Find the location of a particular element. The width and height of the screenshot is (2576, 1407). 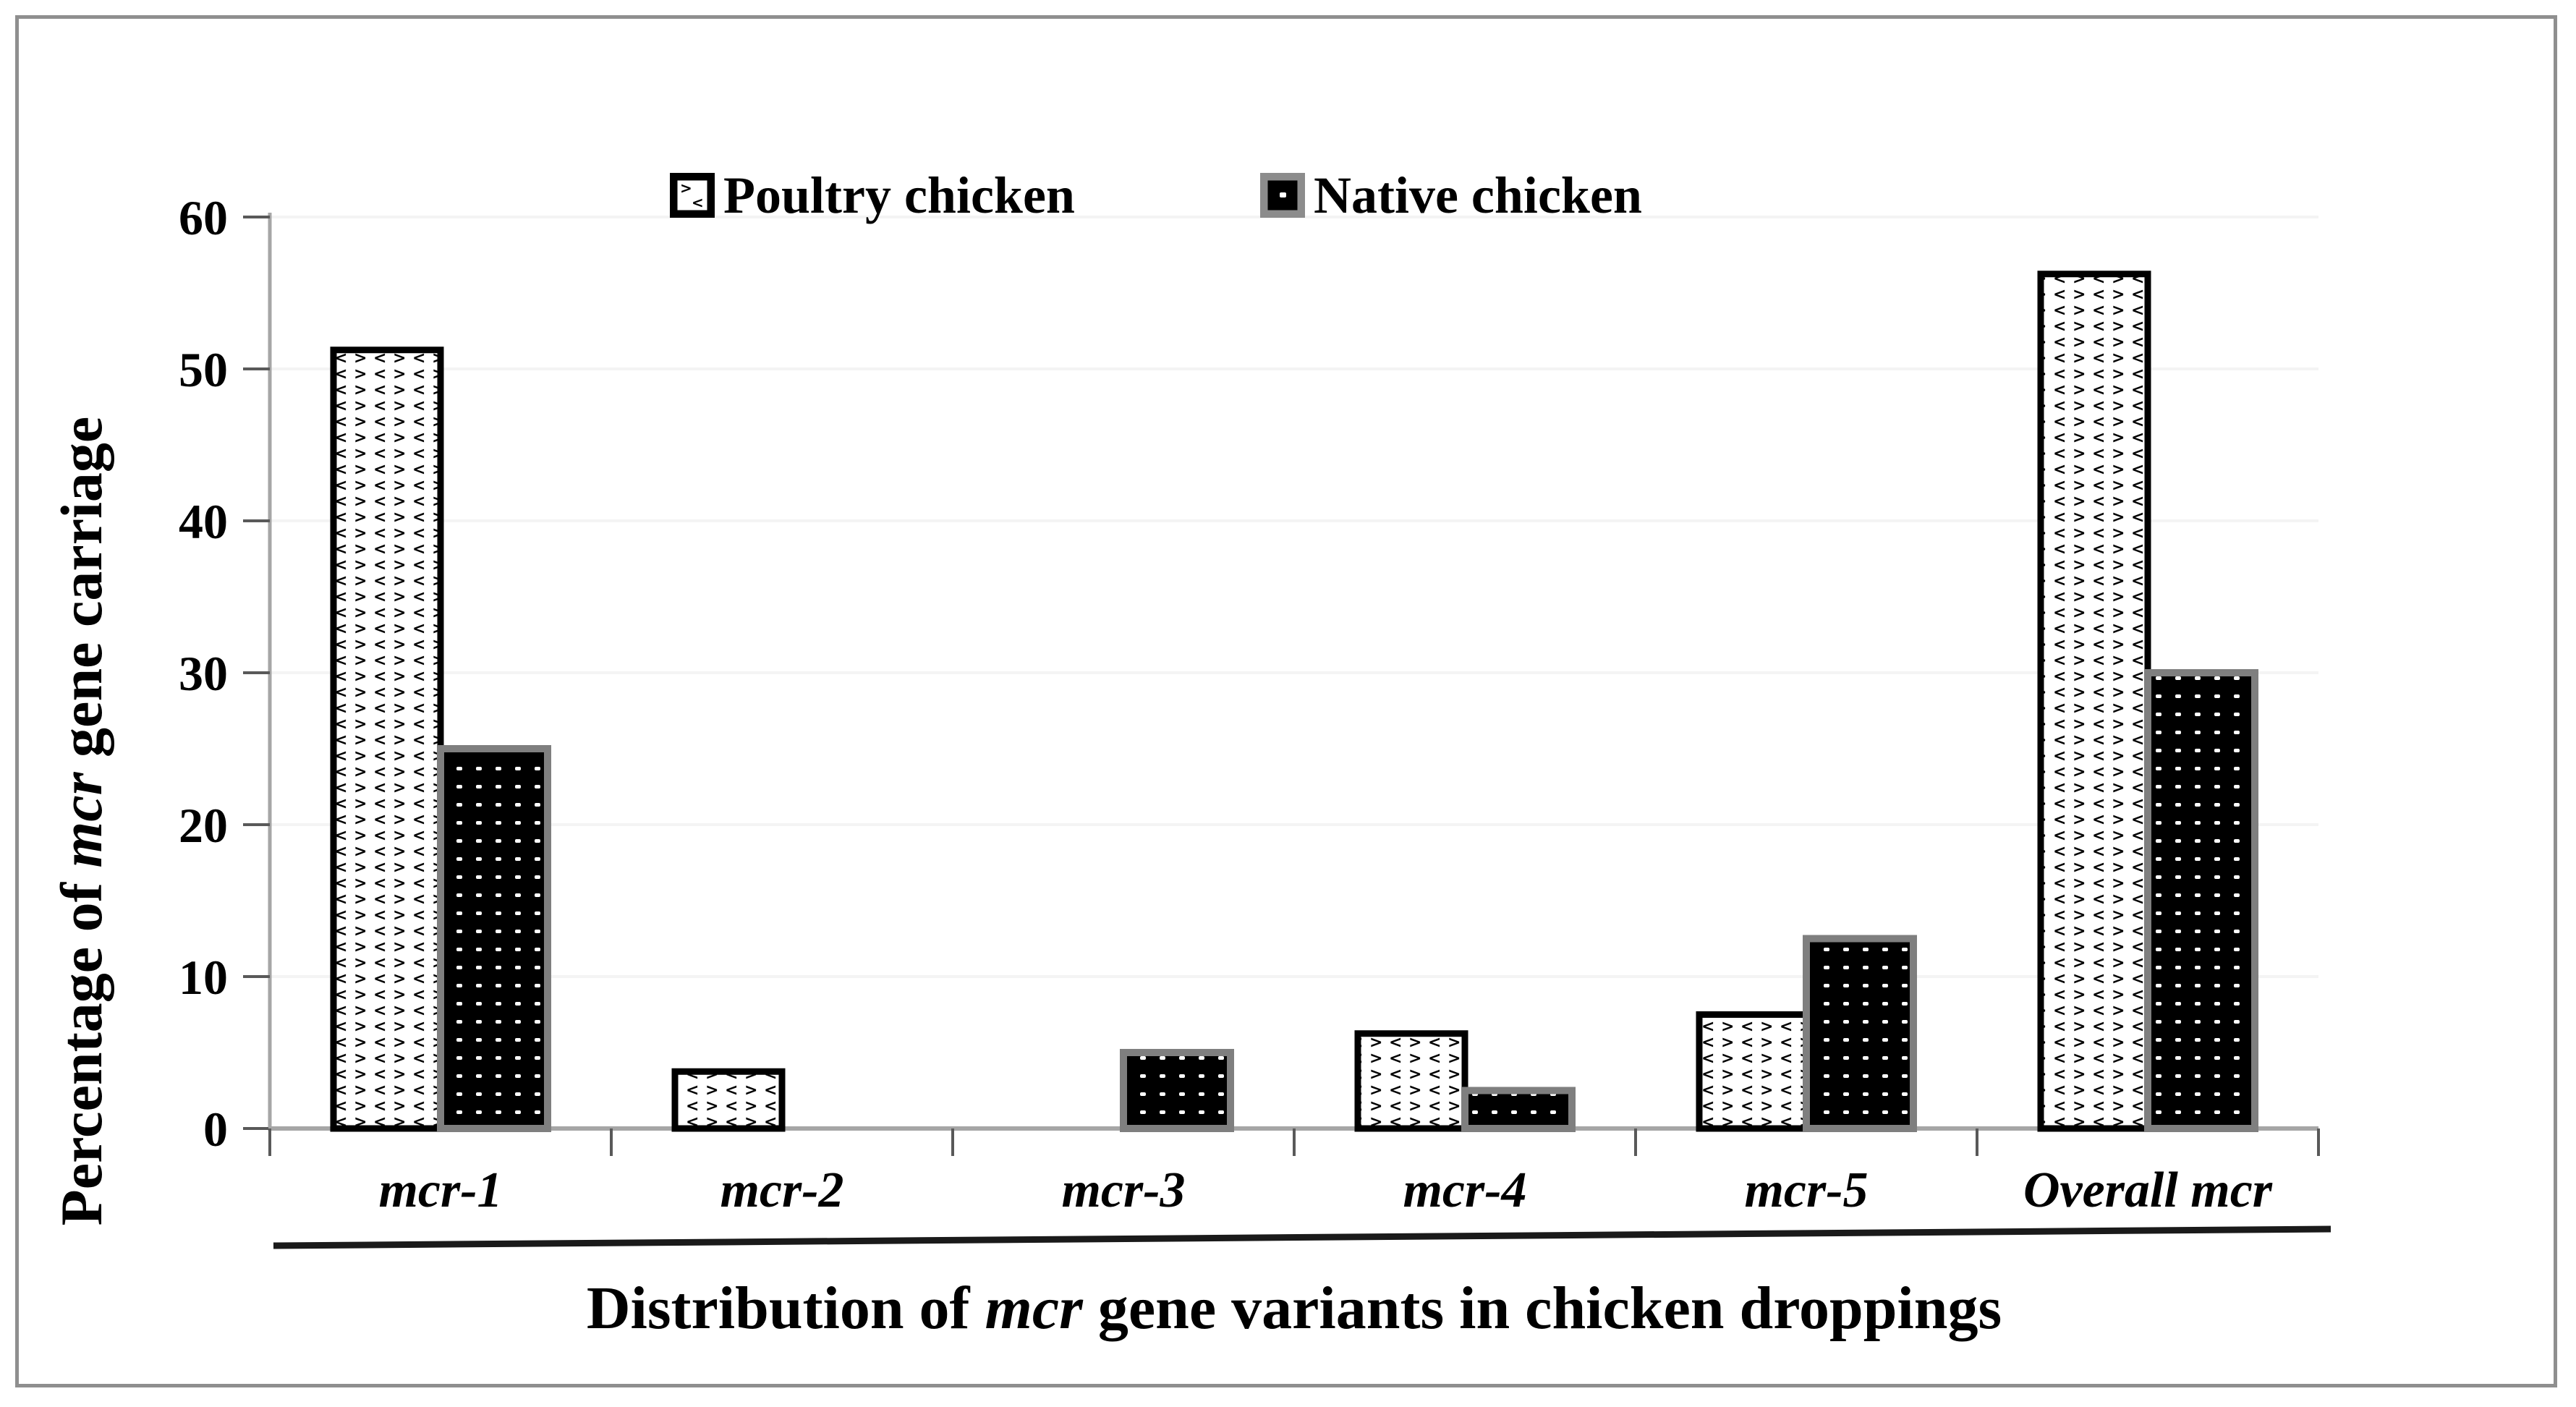

y-tick-label: 60 is located at coordinates (203, 217).